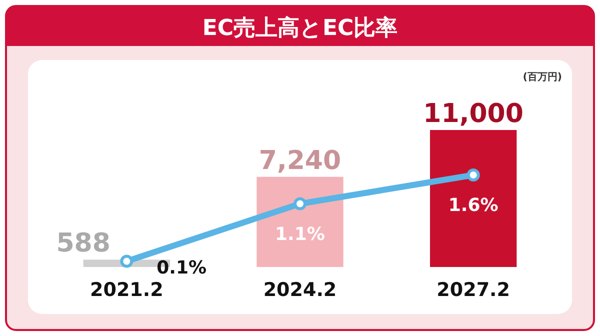 Image resolution: width=600 pixels, height=336 pixels. Describe the element at coordinates (83, 243) in the screenshot. I see `data-label: 588` at that location.